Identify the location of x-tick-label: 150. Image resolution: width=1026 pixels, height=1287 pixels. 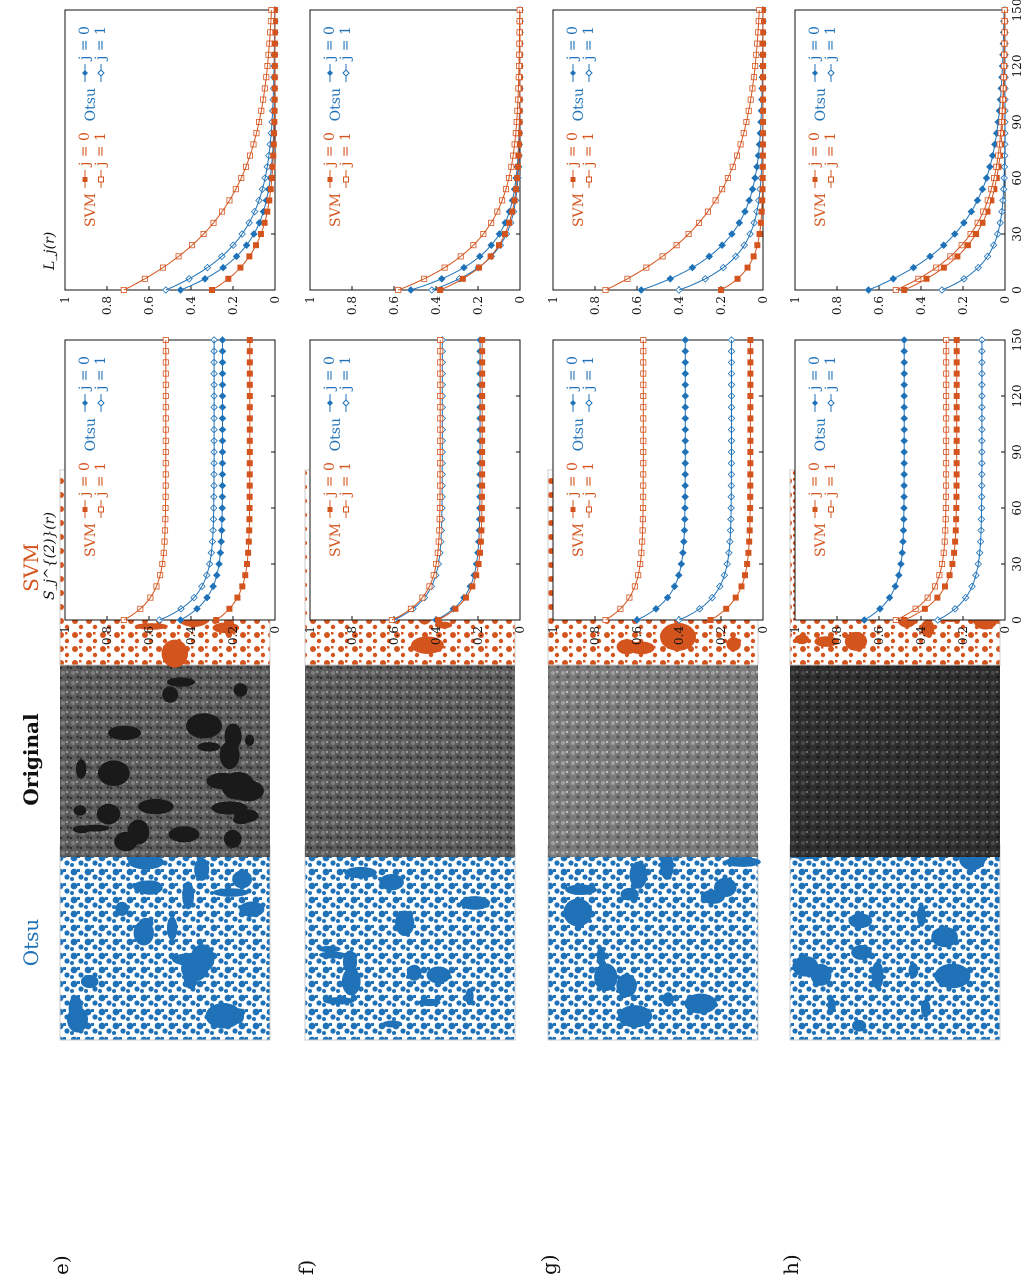
(1017, 10).